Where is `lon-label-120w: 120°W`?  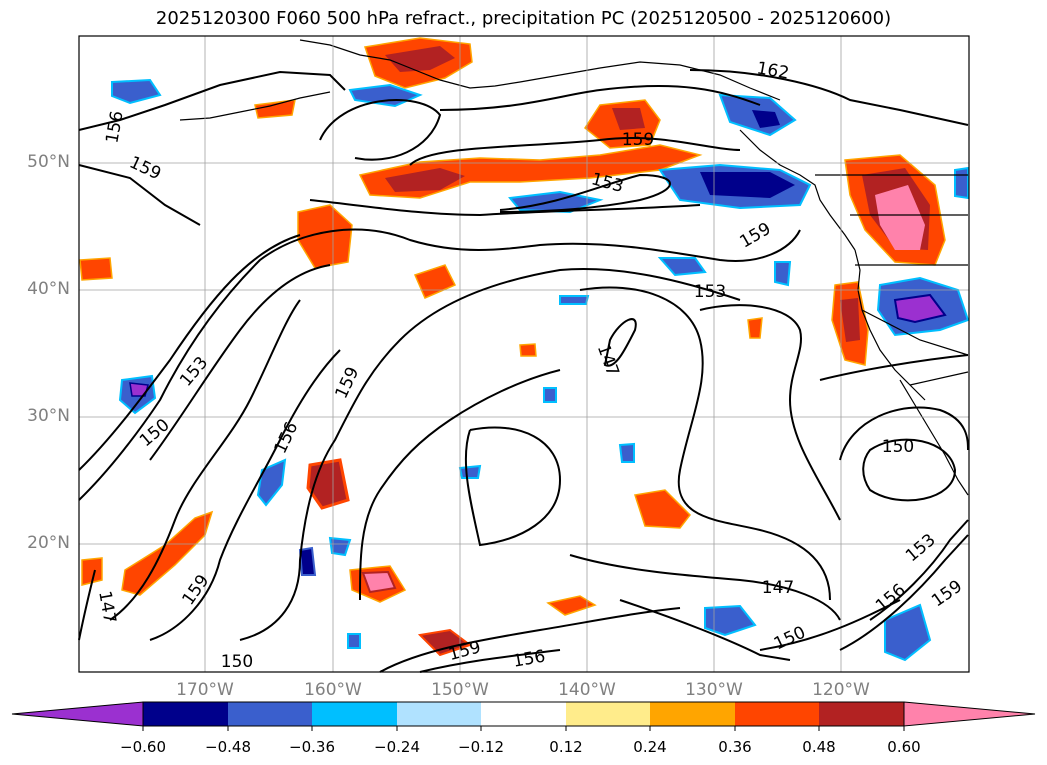 lon-label-120w: 120°W is located at coordinates (841, 690).